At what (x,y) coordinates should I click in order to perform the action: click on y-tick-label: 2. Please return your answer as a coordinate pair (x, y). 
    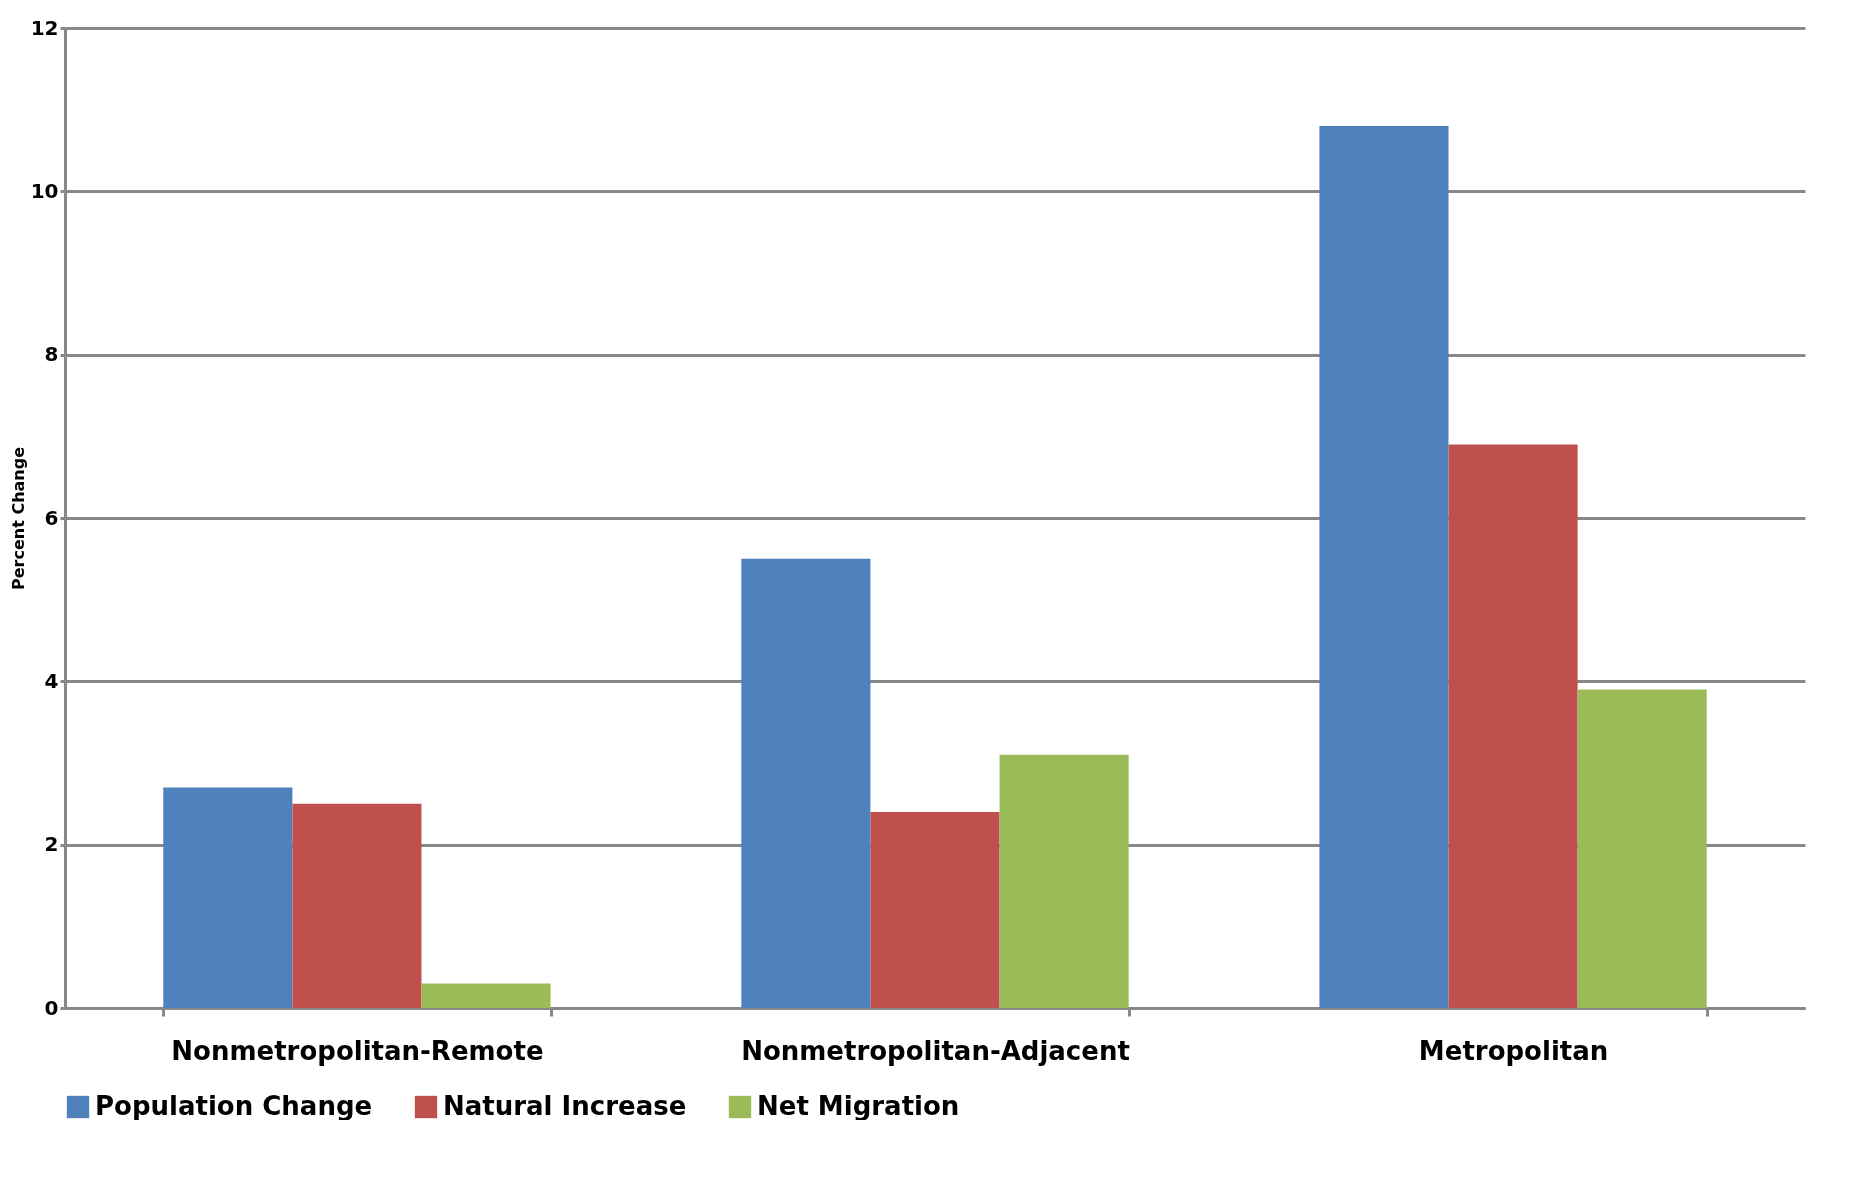
    Looking at the image, I should click on (51, 844).